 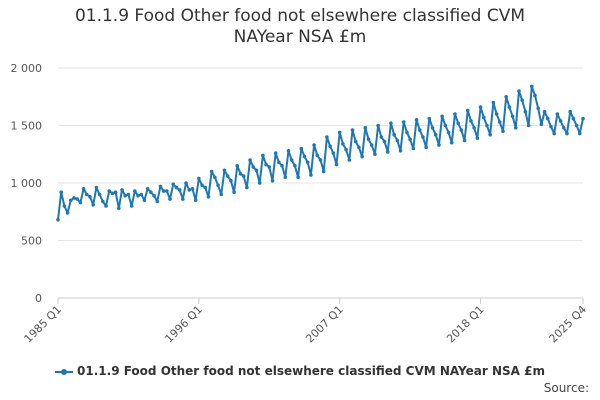 I want to click on y-tick-label: 1 500, so click(x=27, y=126).